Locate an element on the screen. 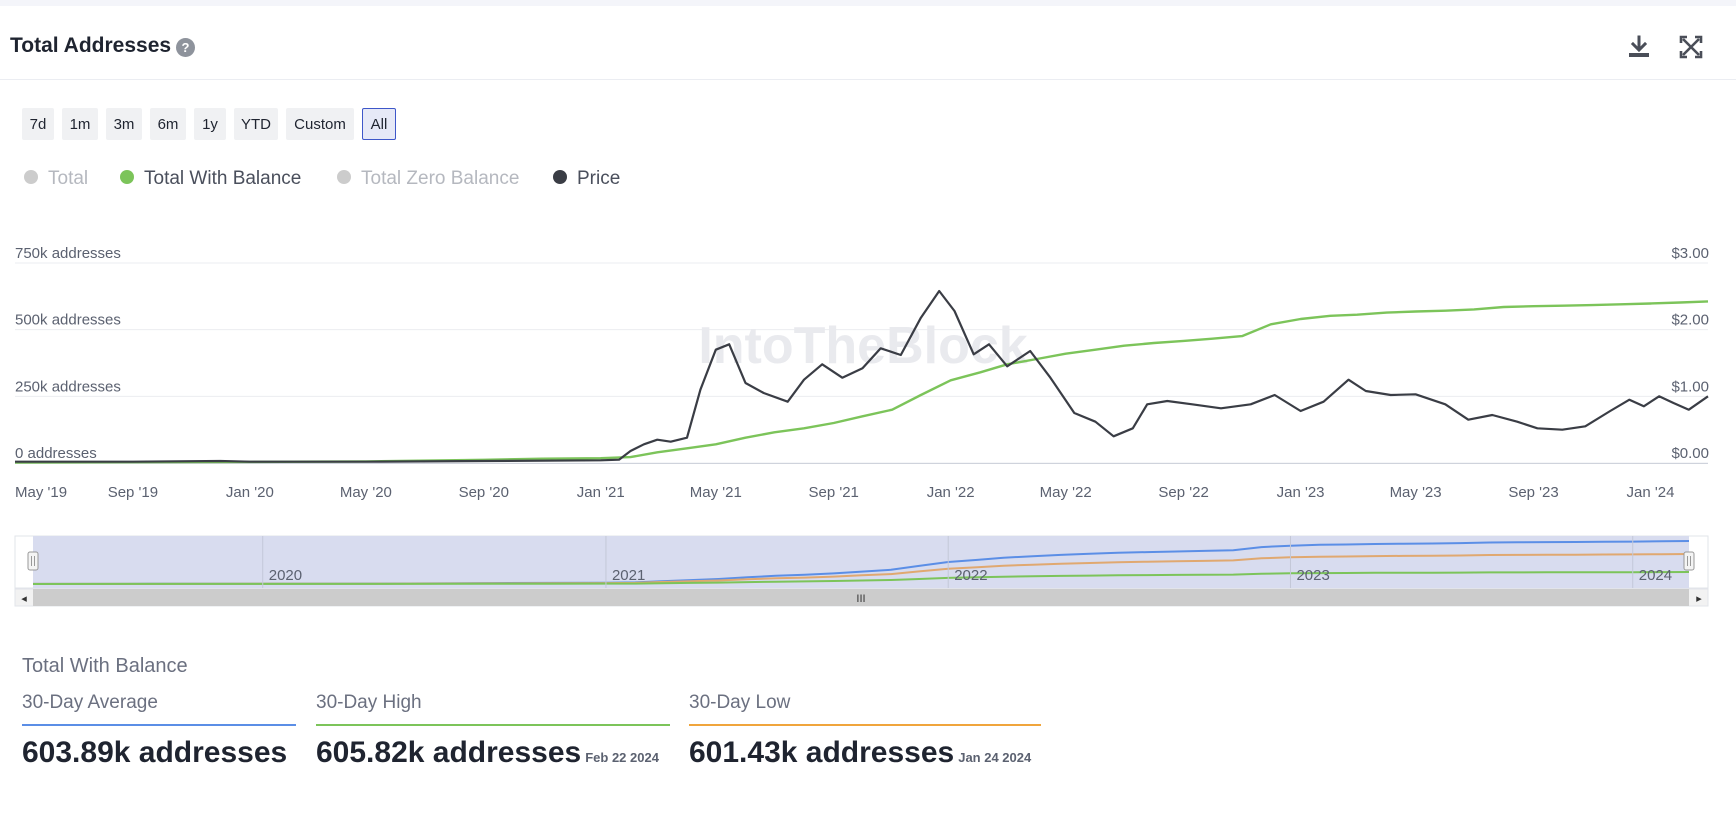 The height and width of the screenshot is (816, 1736). legend-item-total-zero-balance: Total Zero Balance is located at coordinates (428, 179).